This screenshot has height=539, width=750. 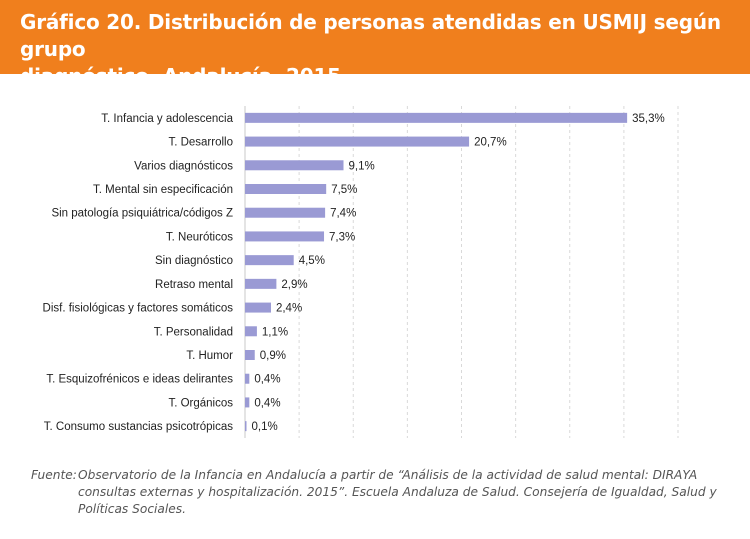 I want to click on data-label: 4,5%, so click(x=312, y=261).